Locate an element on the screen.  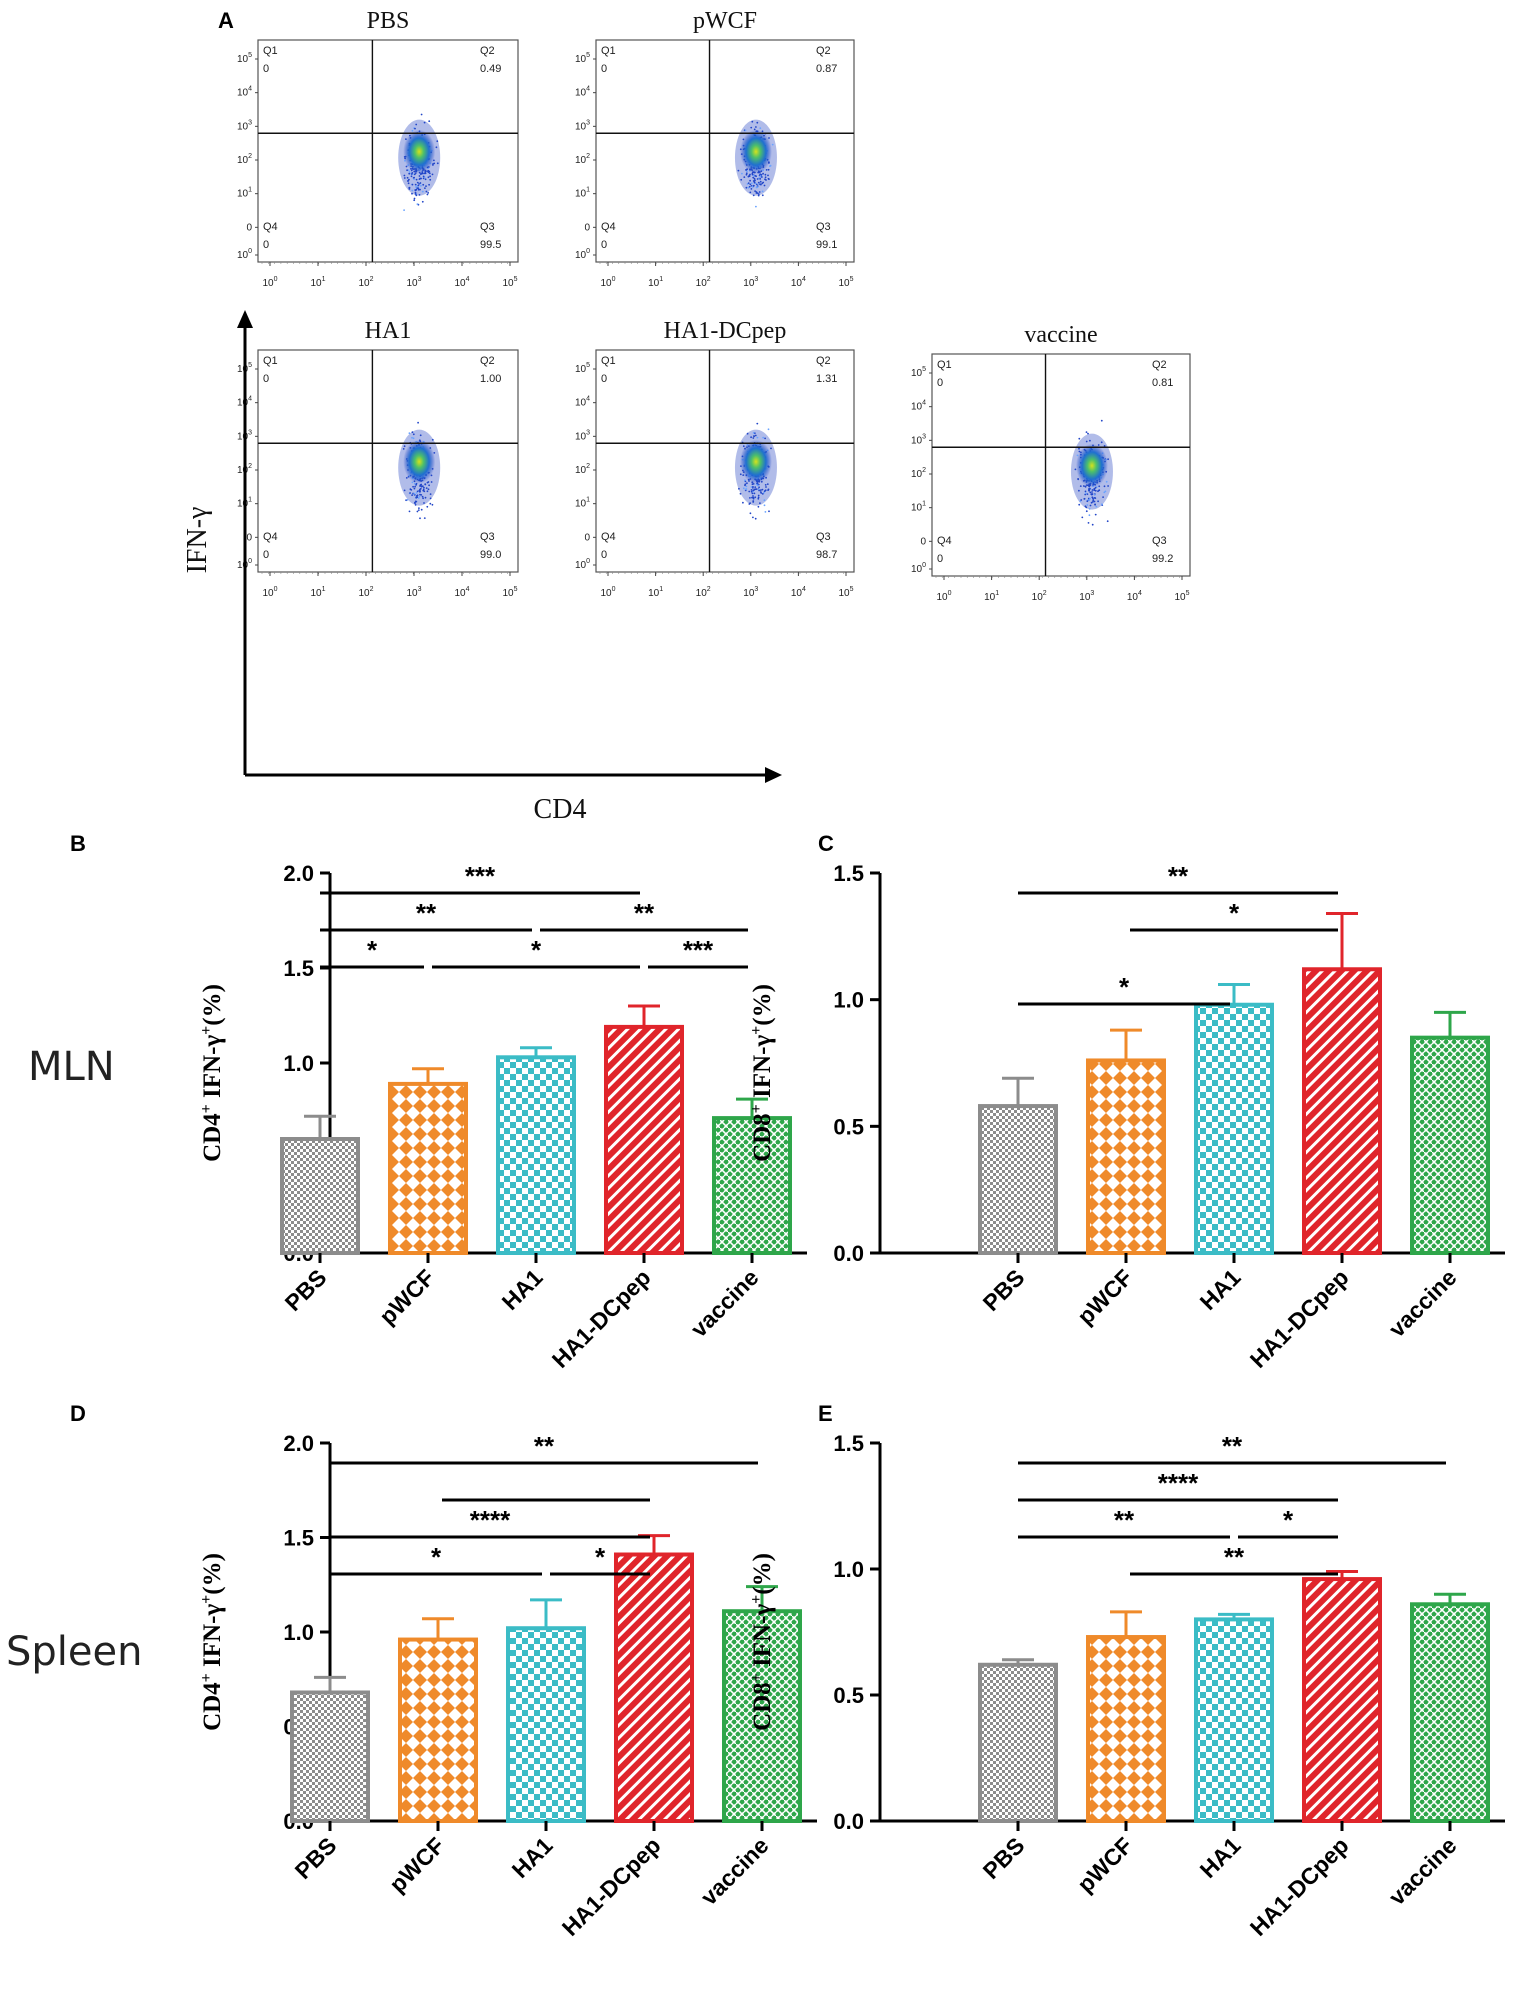
flow-q2-value: 0.87 is located at coordinates (826, 69).